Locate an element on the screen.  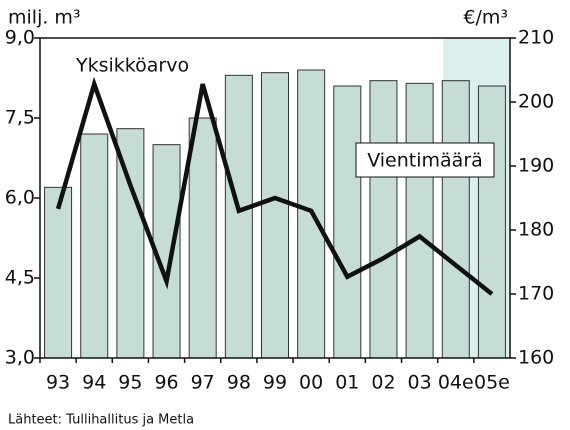
x-tick-label: 05e is located at coordinates (492, 383).